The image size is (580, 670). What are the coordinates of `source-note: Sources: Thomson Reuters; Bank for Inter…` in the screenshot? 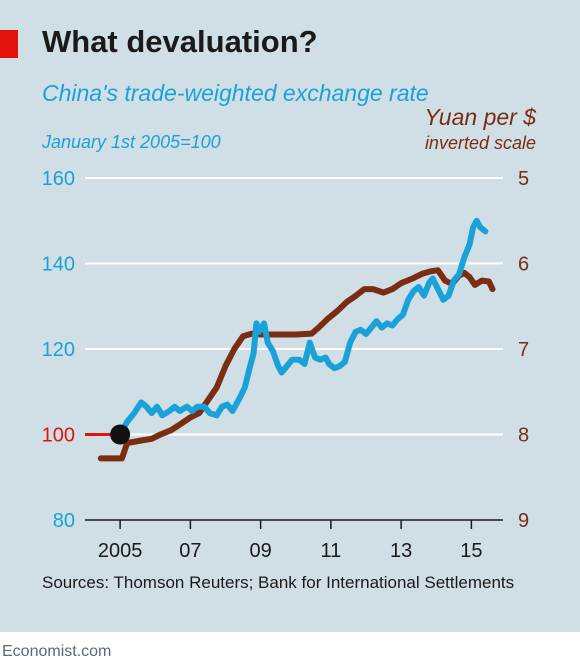 It's located at (278, 582).